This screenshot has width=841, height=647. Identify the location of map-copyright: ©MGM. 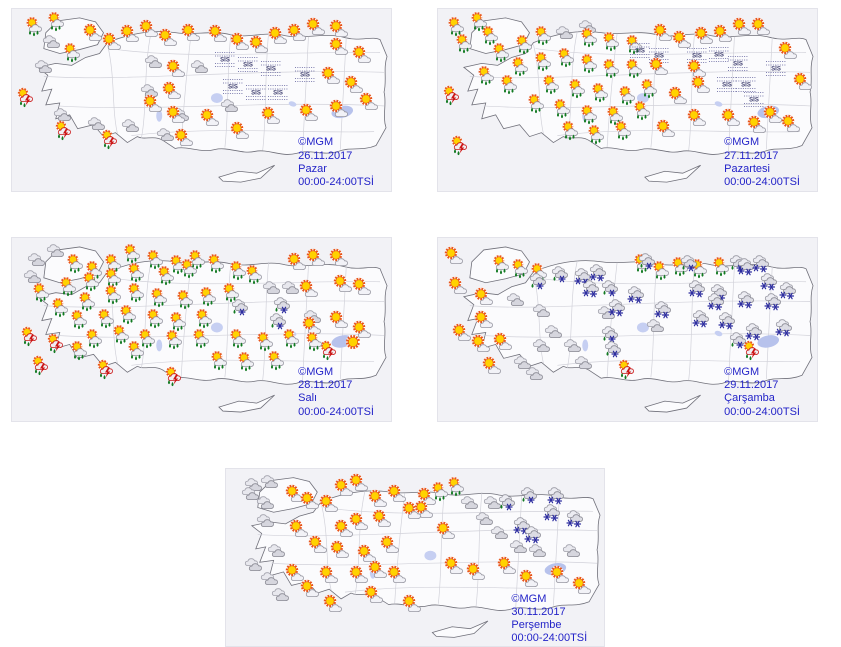
(529, 598).